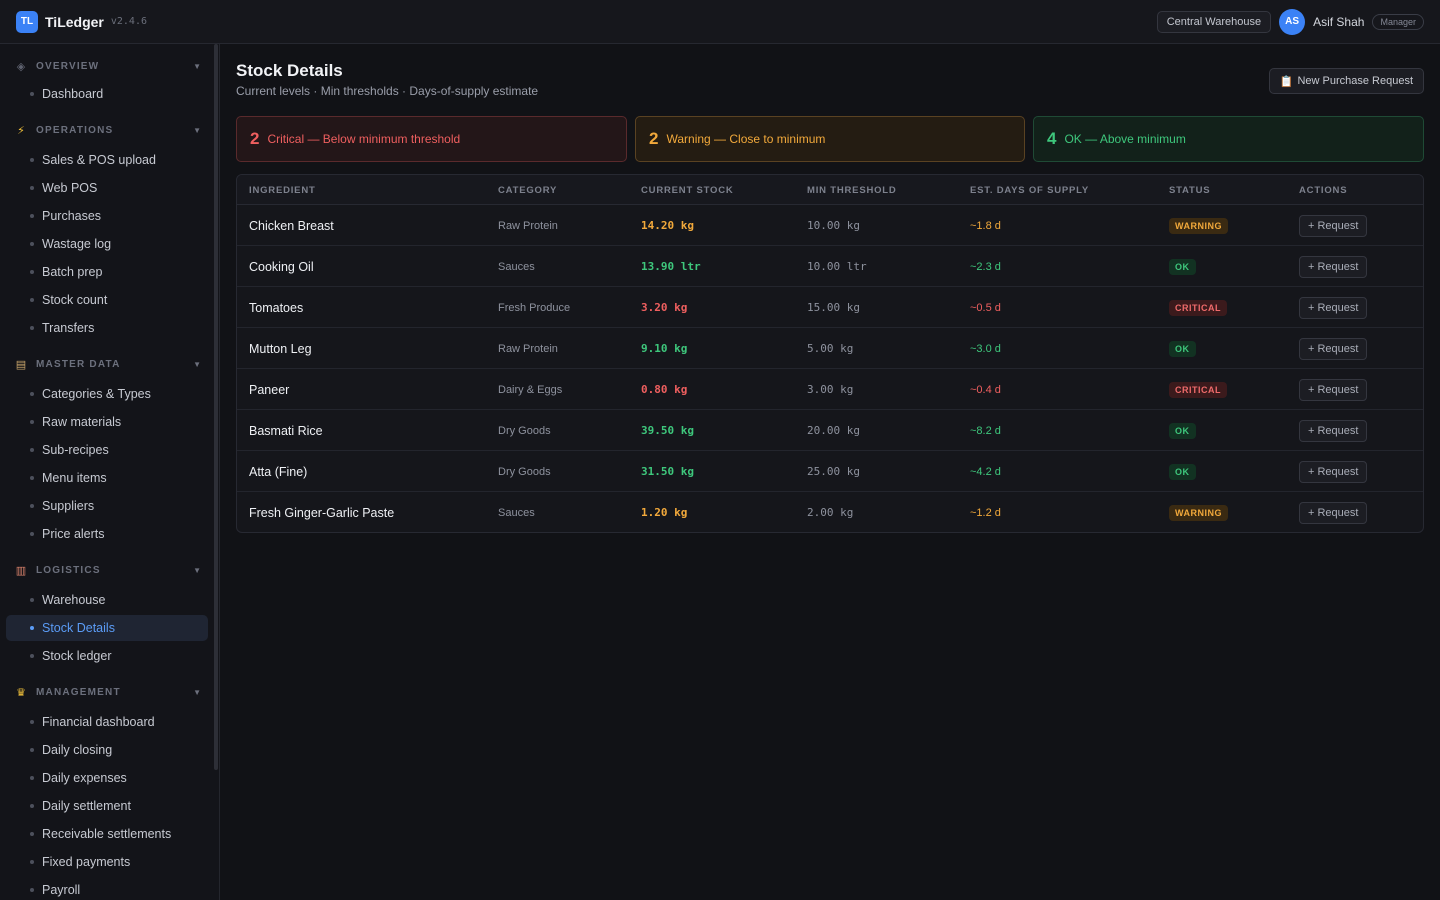  I want to click on ingredient-name: Paneer, so click(269, 389).